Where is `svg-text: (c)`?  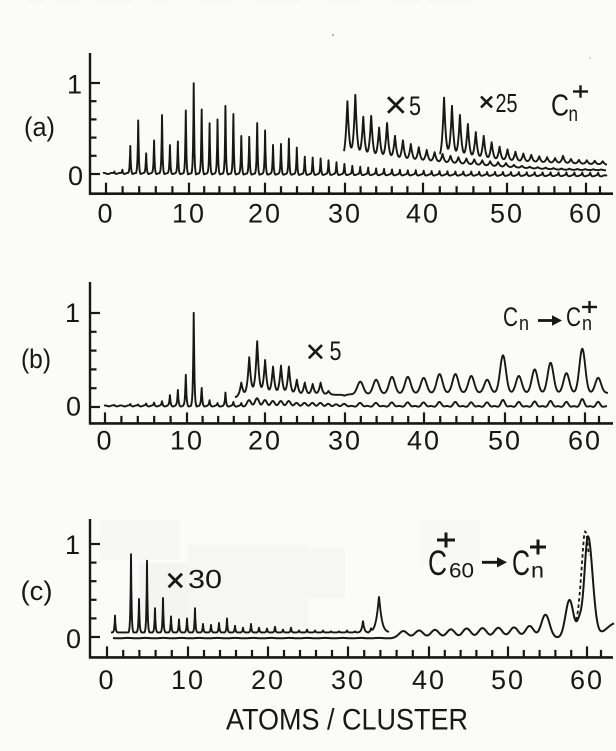
svg-text: (c) is located at coordinates (37, 591).